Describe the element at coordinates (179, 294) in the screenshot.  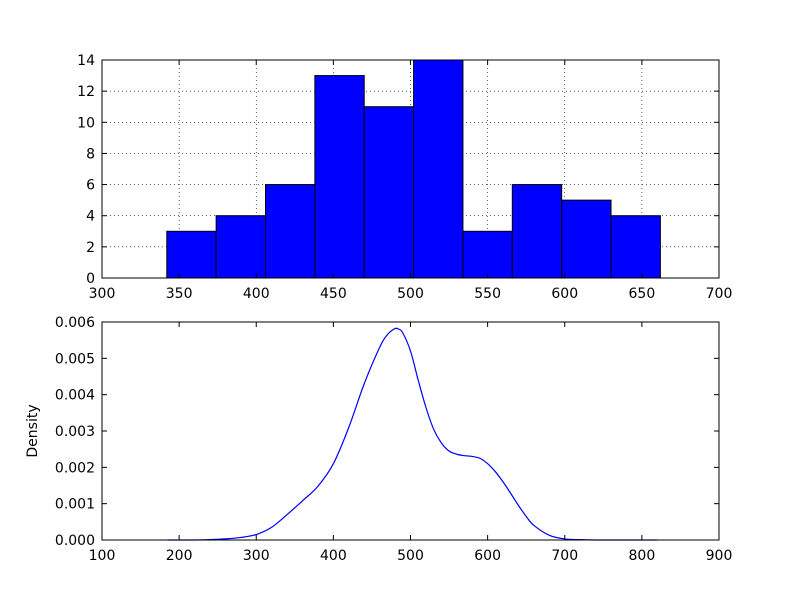
I see `histogram-x-tick-label: 350` at that location.